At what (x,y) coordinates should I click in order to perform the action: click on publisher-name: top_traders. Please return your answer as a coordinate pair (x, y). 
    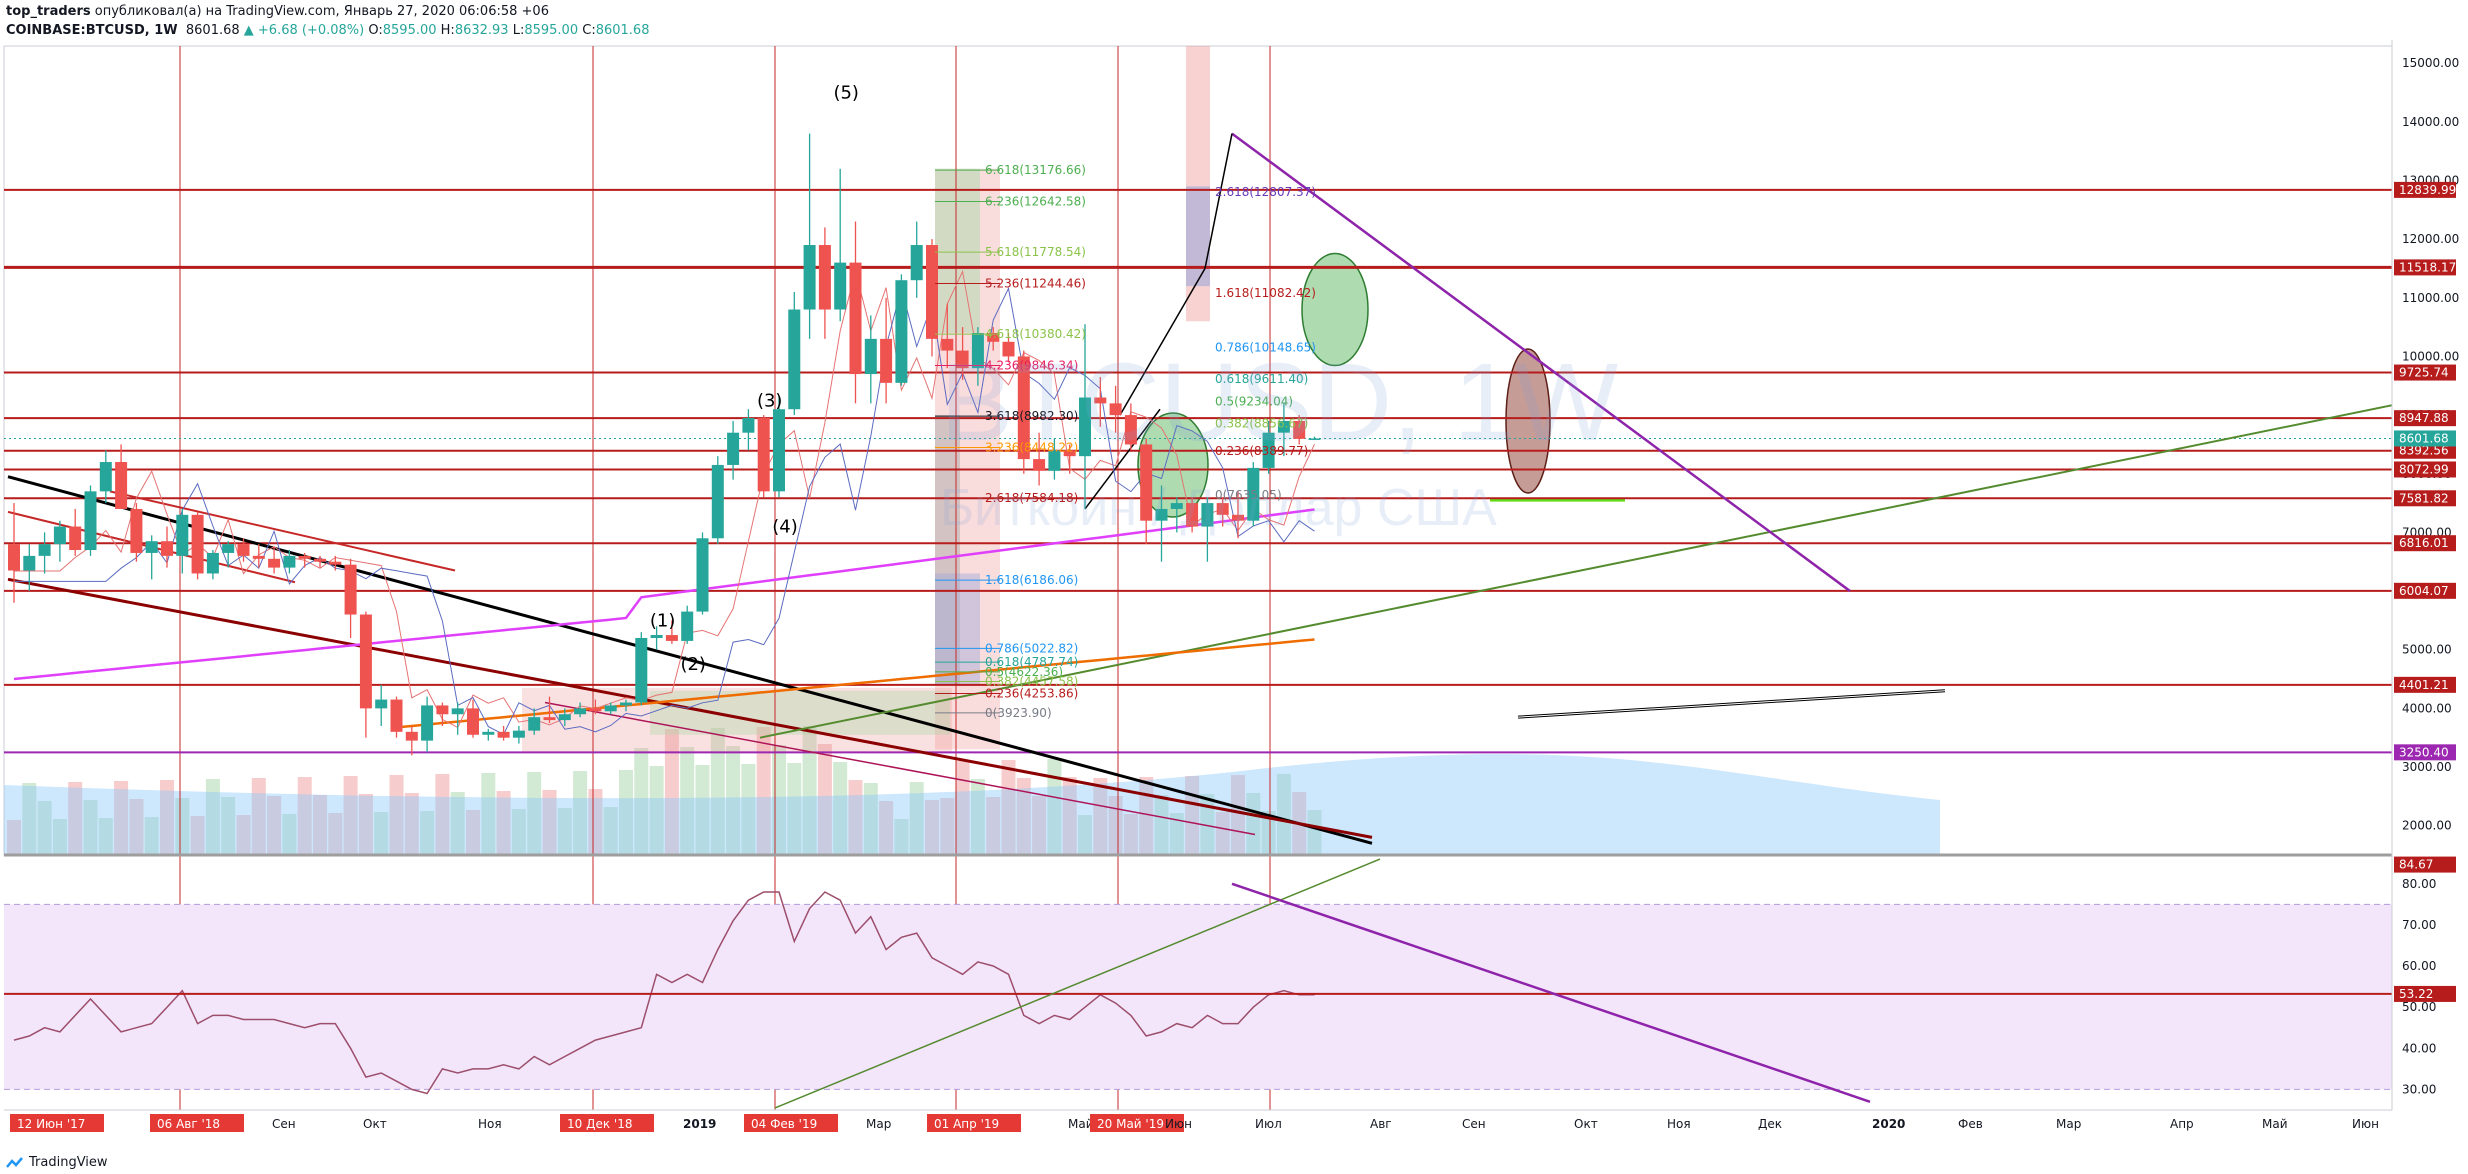
    Looking at the image, I should click on (48, 11).